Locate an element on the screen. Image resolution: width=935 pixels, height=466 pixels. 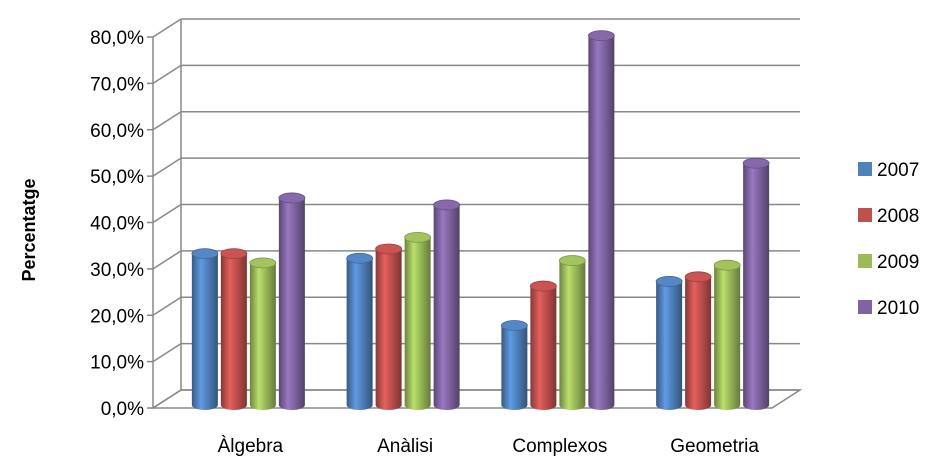
legend-label: 2008 is located at coordinates (898, 216).